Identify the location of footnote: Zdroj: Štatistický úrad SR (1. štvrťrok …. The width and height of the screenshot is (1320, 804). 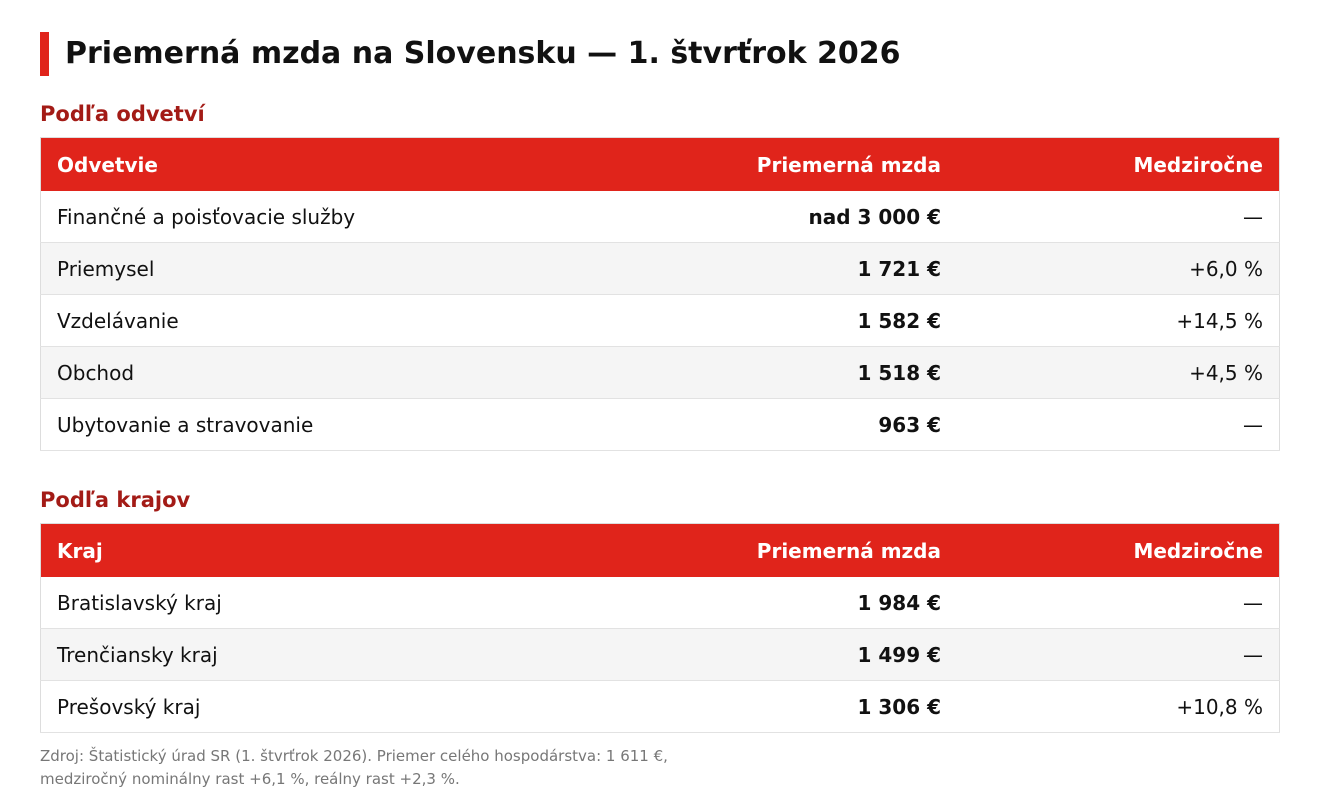
(354, 767).